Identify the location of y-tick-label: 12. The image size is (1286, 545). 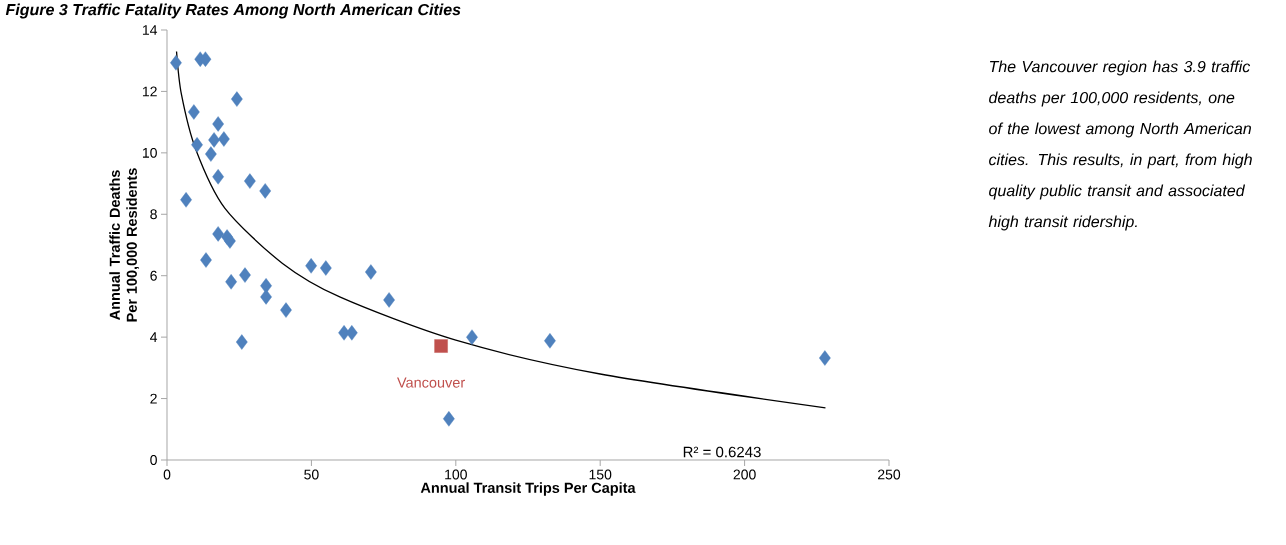
(149, 91).